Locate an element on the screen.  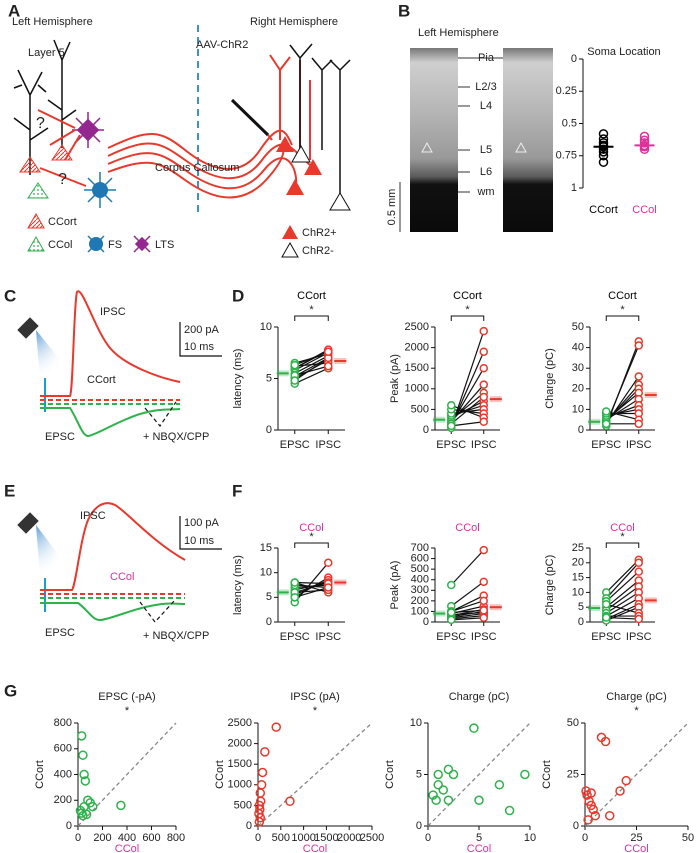
panel-label: A is located at coordinates (14, 10).